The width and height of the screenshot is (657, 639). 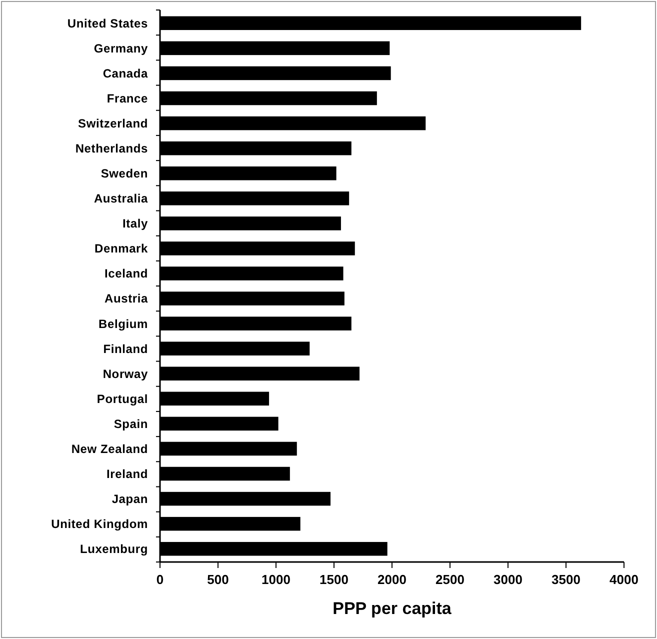 What do you see at coordinates (109, 449) in the screenshot?
I see `y-tick-label: New Zealand` at bounding box center [109, 449].